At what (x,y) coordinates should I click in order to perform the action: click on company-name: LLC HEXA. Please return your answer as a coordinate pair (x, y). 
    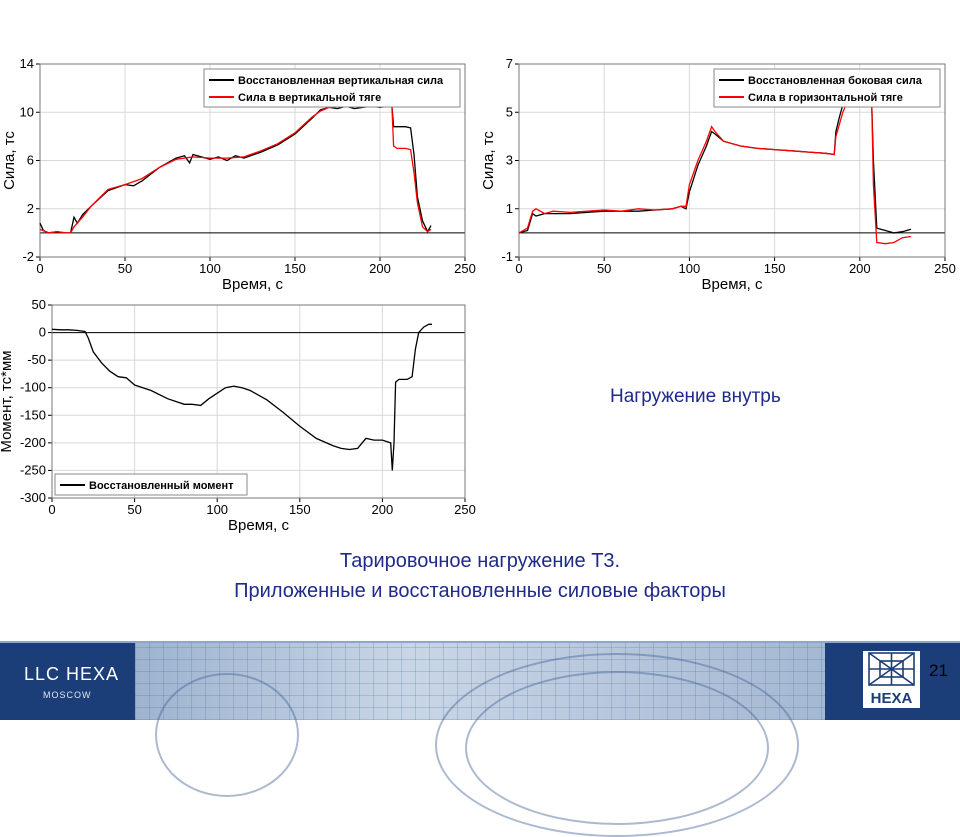
    Looking at the image, I should click on (72, 674).